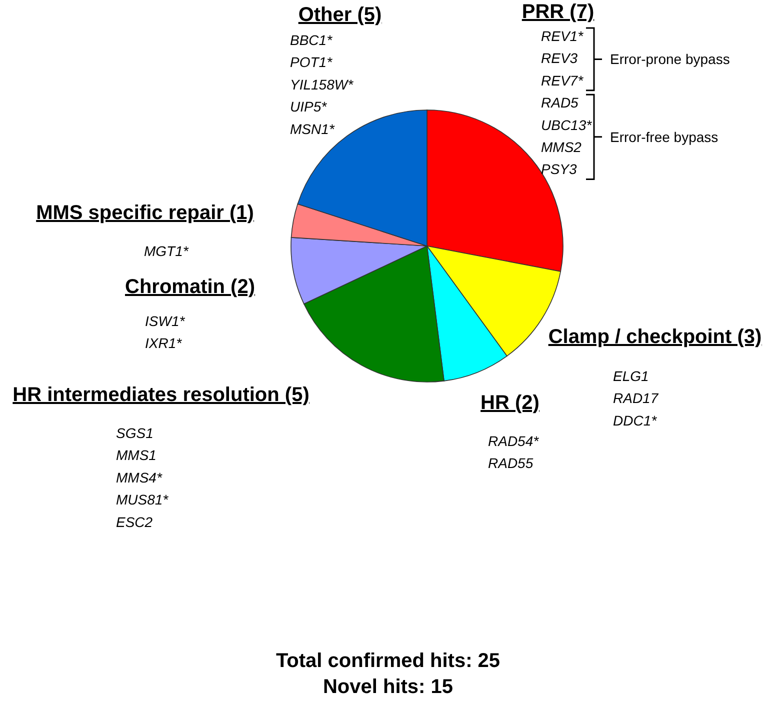 The height and width of the screenshot is (705, 776). Describe the element at coordinates (166, 251) in the screenshot. I see `text: MGT1*` at that location.